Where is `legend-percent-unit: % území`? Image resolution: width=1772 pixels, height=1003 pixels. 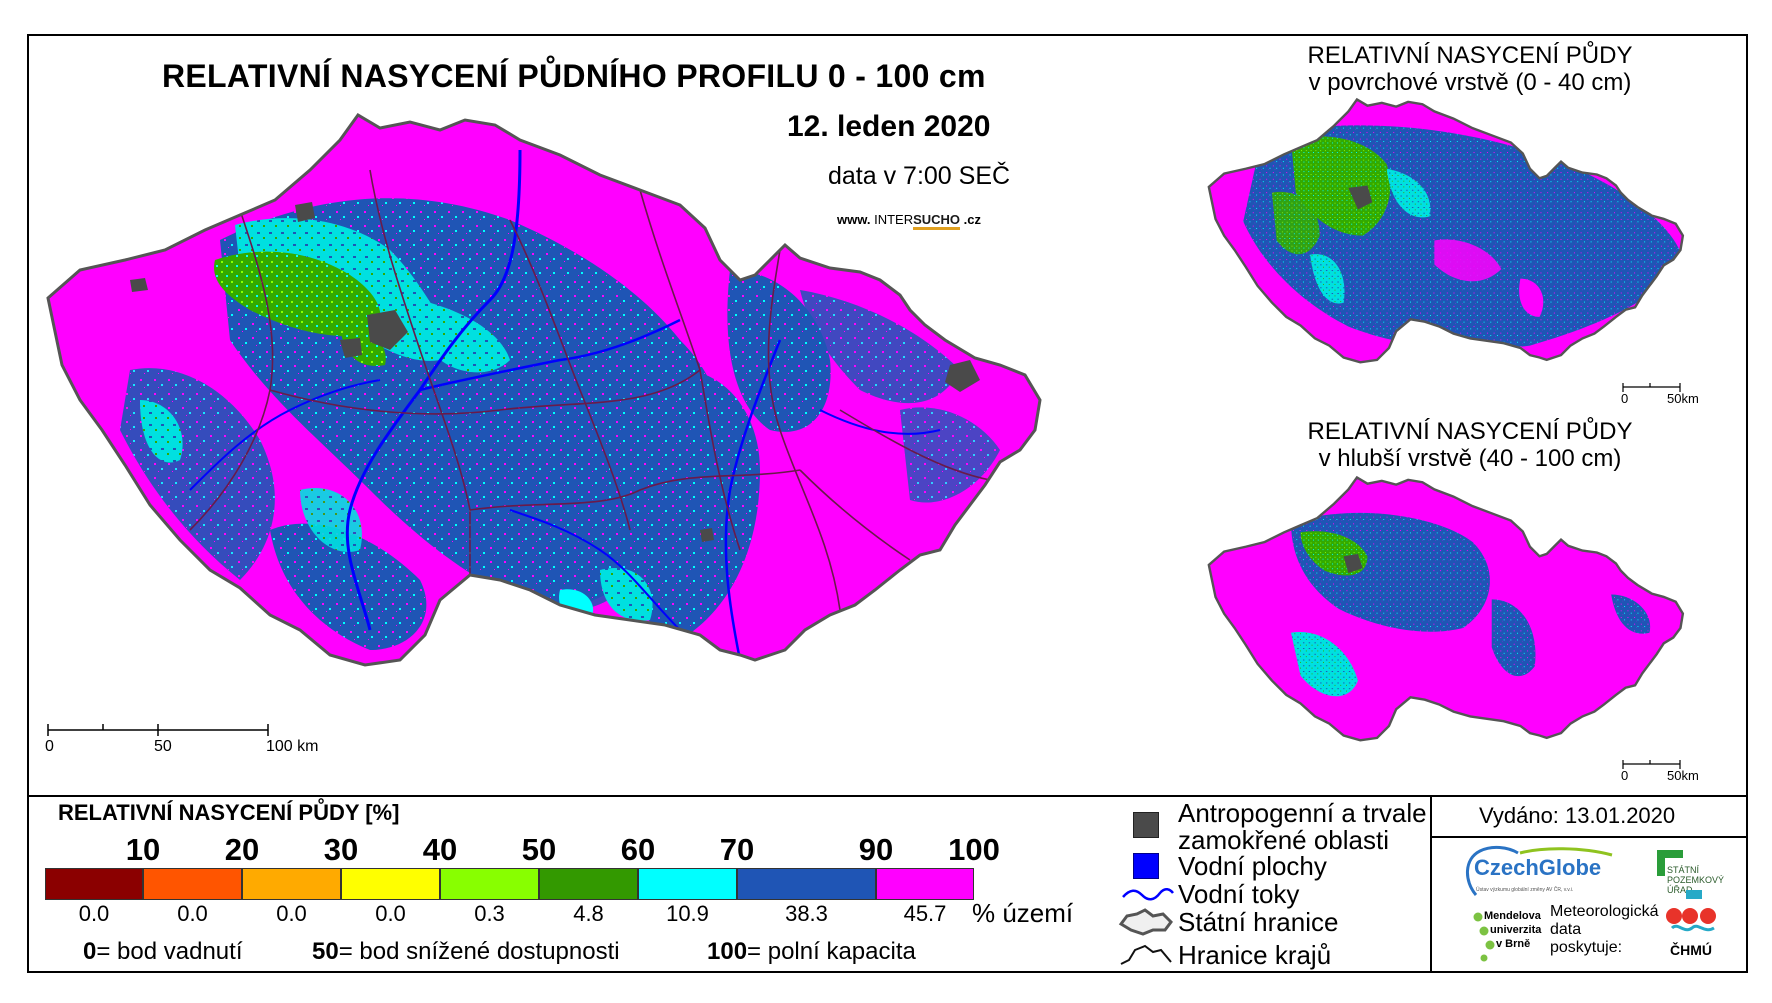
legend-percent-unit: % území is located at coordinates (1023, 913).